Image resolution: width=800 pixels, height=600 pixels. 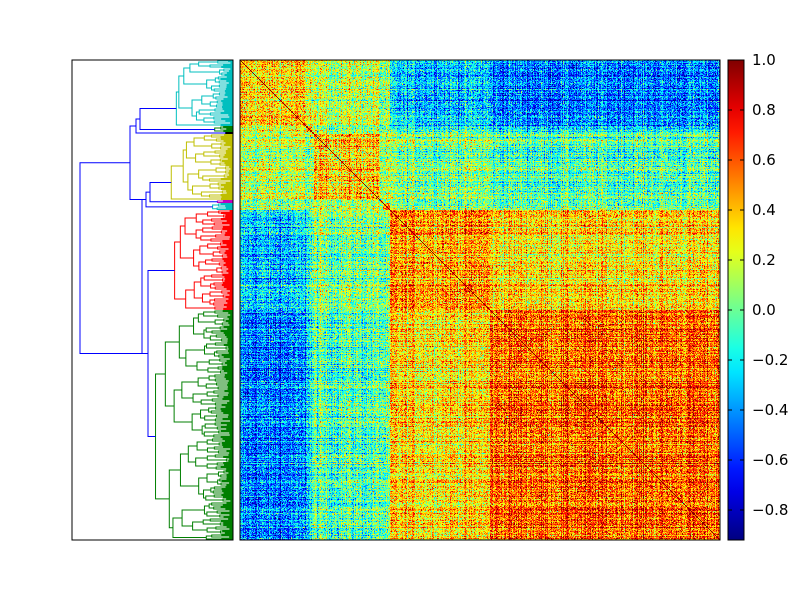 I want to click on colorbar-tick-label: −0.6, so click(x=770, y=460).